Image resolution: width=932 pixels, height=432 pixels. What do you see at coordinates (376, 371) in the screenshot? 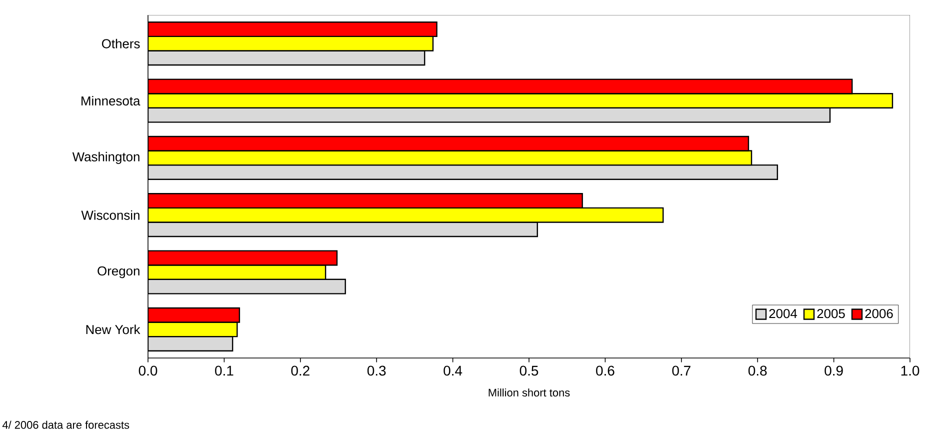
I see `x-tick-label: 0.3` at bounding box center [376, 371].